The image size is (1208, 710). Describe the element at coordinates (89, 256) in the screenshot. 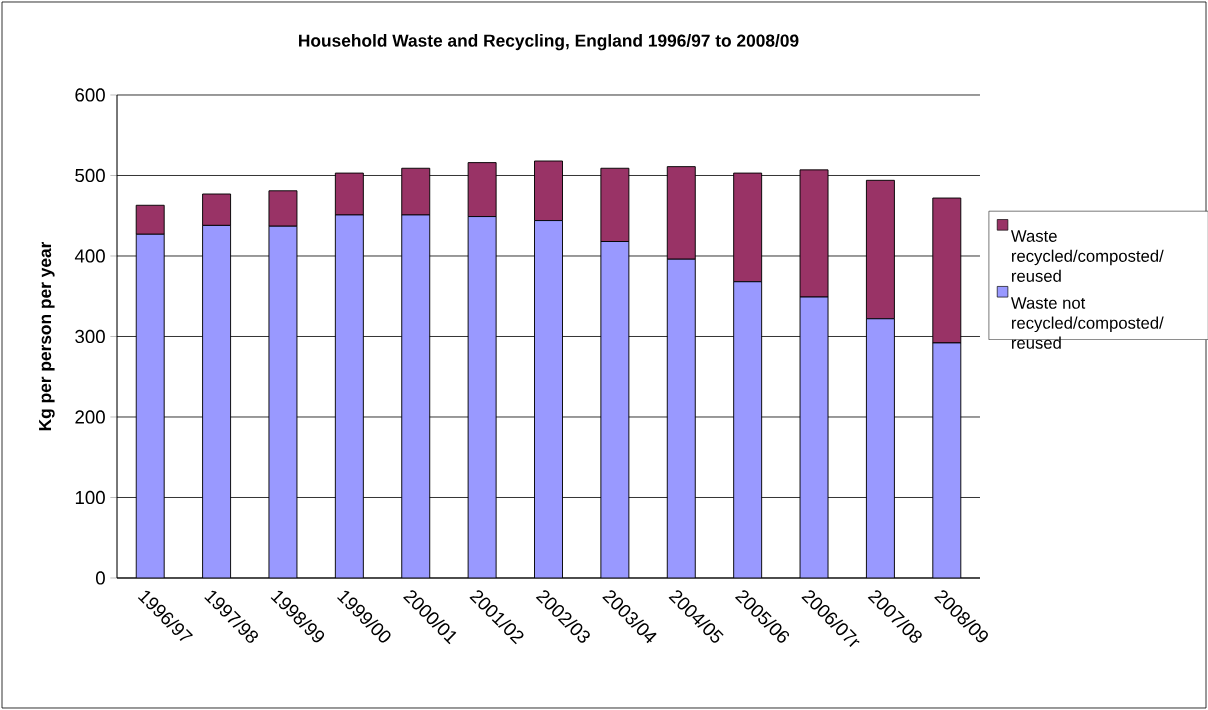

I see `y-tick-label: 400` at that location.